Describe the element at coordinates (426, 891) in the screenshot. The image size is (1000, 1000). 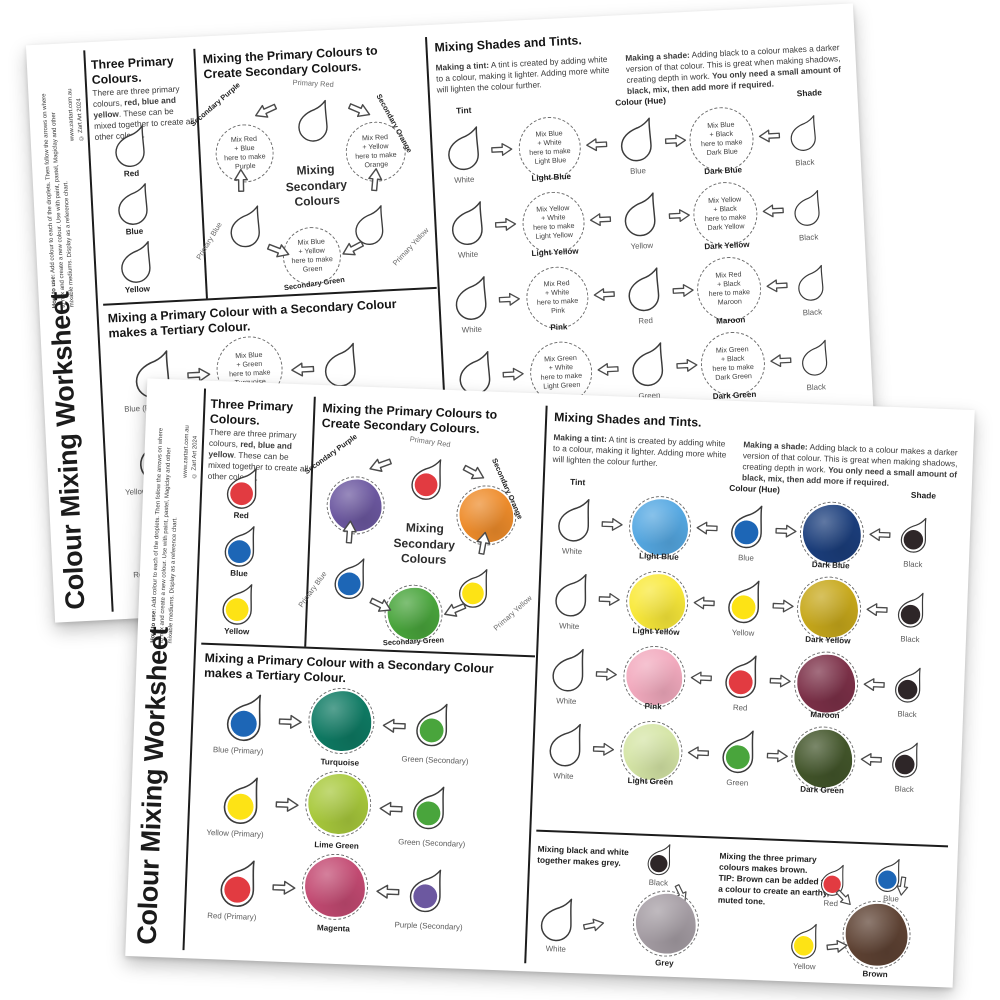
I see `droplet-purple` at that location.